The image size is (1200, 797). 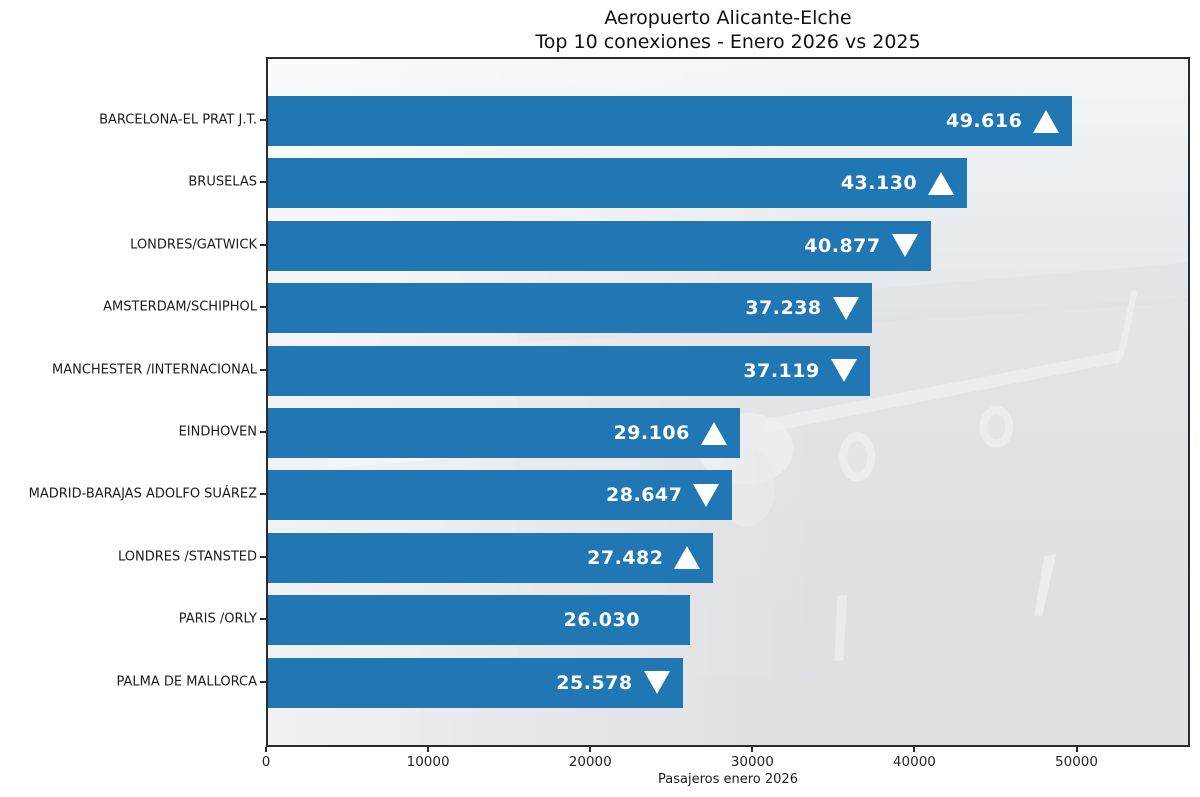 I want to click on category-label: MADRID-BARAJAS ADOLFO SUÁREZ, so click(x=142, y=494).